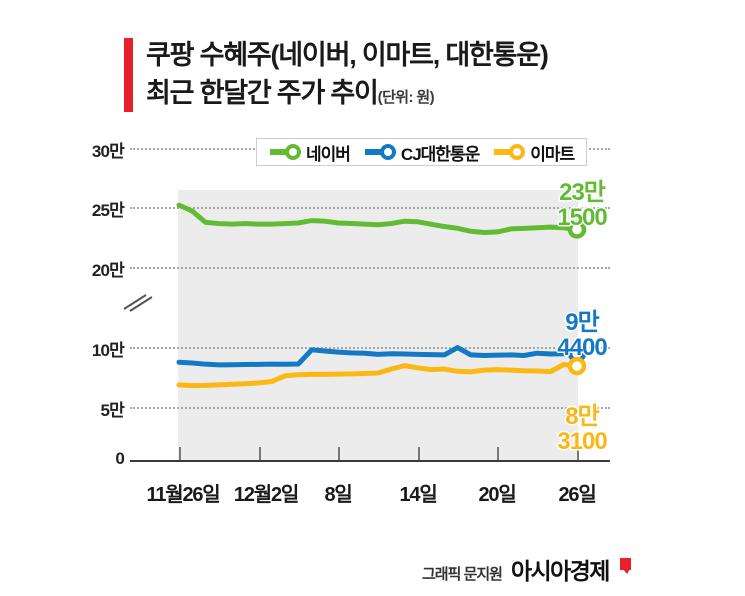 The image size is (745, 596). I want to click on x-axis-label-4: 20일, so click(497, 495).